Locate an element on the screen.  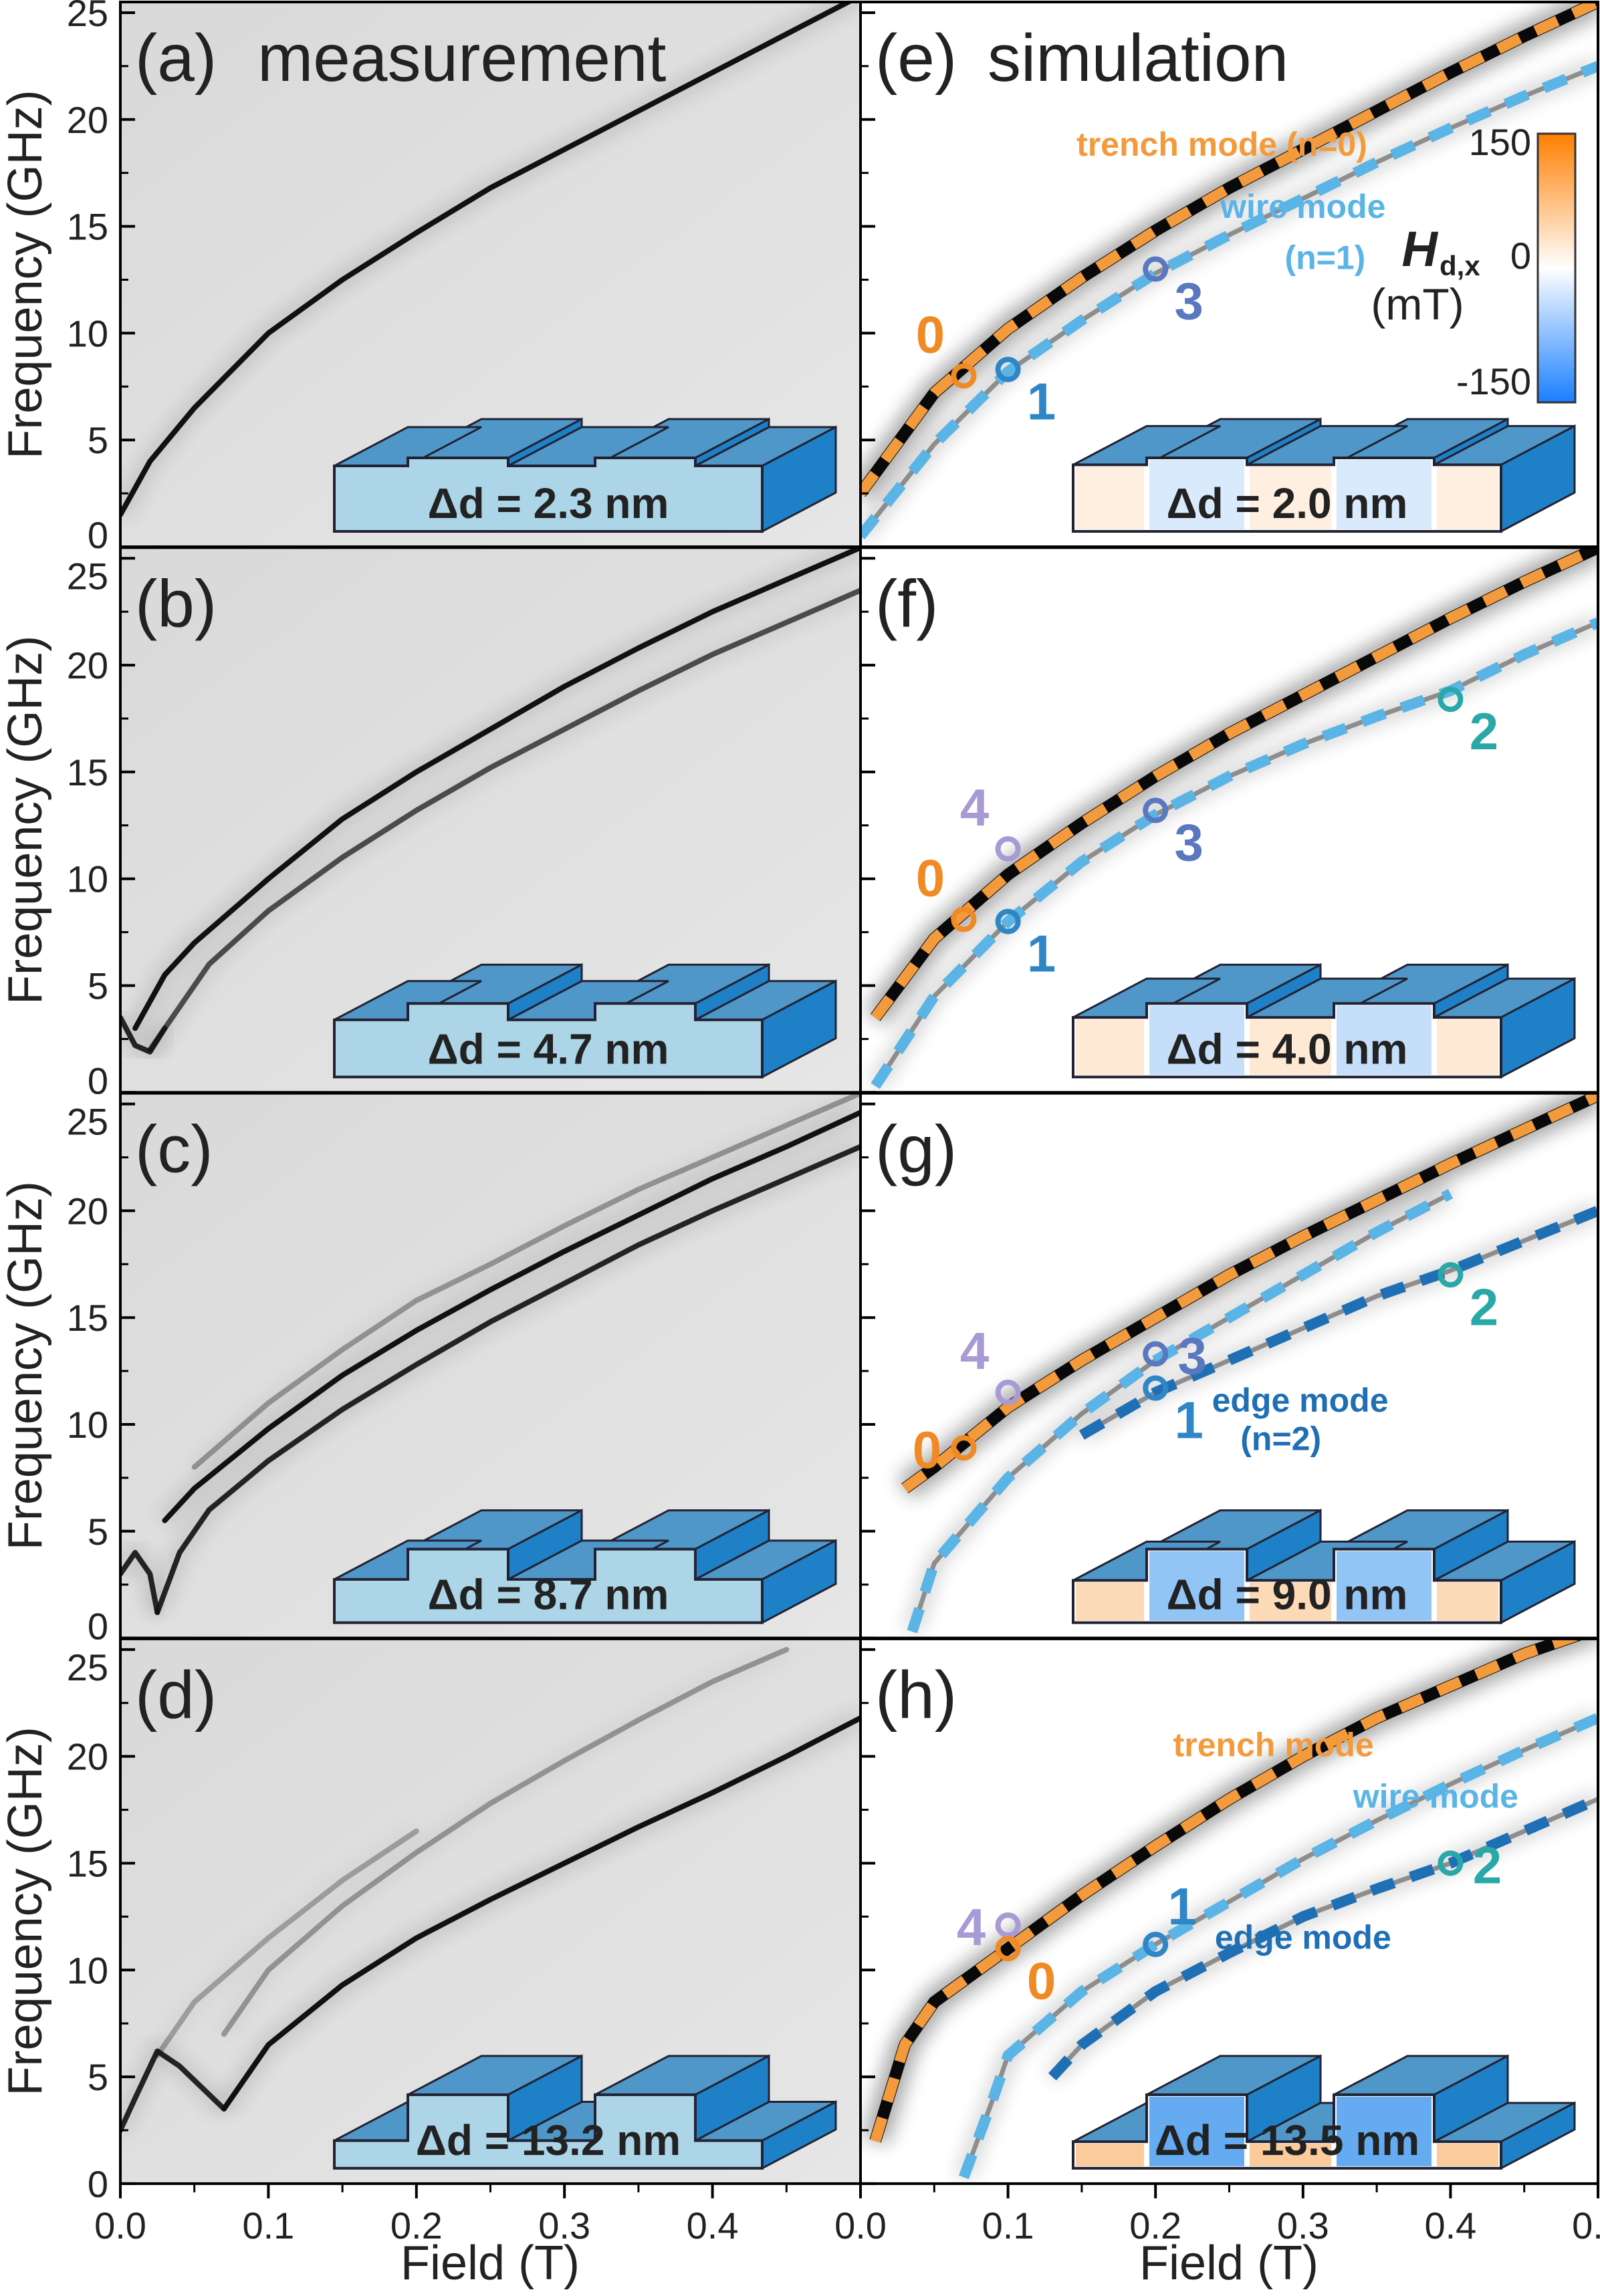
panel-label: (h) is located at coordinates (916, 1695).